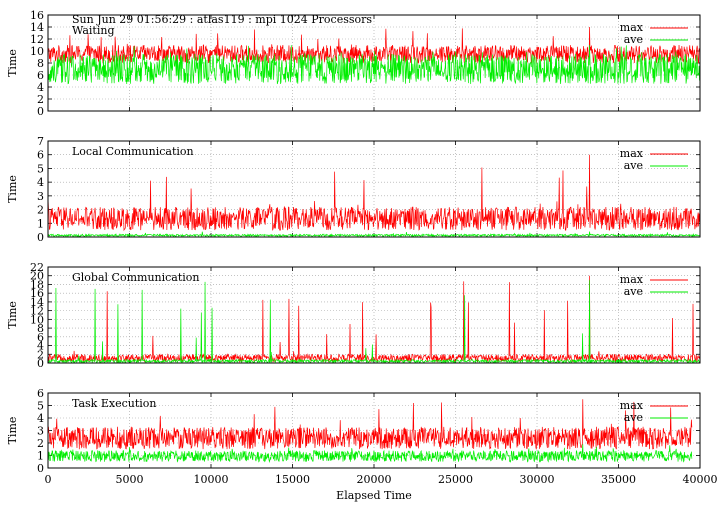 The height and width of the screenshot is (509, 720). I want to click on x-tick-label: 20000, so click(374, 479).